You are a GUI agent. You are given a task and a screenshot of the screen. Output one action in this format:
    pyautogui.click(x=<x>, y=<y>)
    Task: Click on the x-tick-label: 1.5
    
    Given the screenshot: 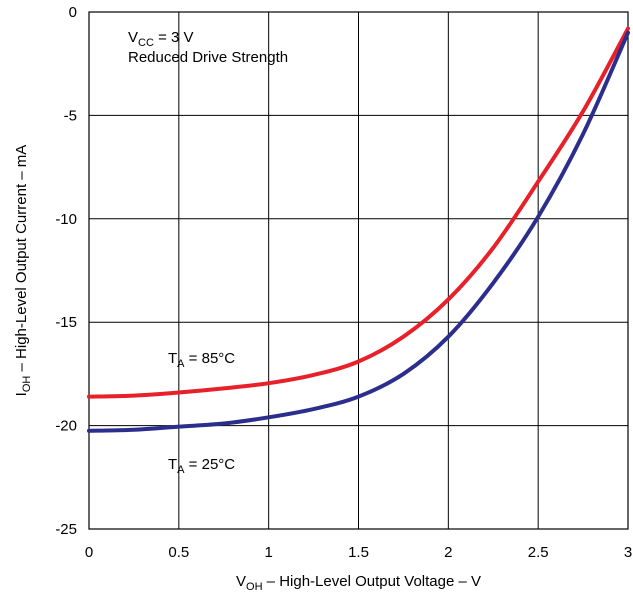 What is the action you would take?
    pyautogui.click(x=358, y=552)
    